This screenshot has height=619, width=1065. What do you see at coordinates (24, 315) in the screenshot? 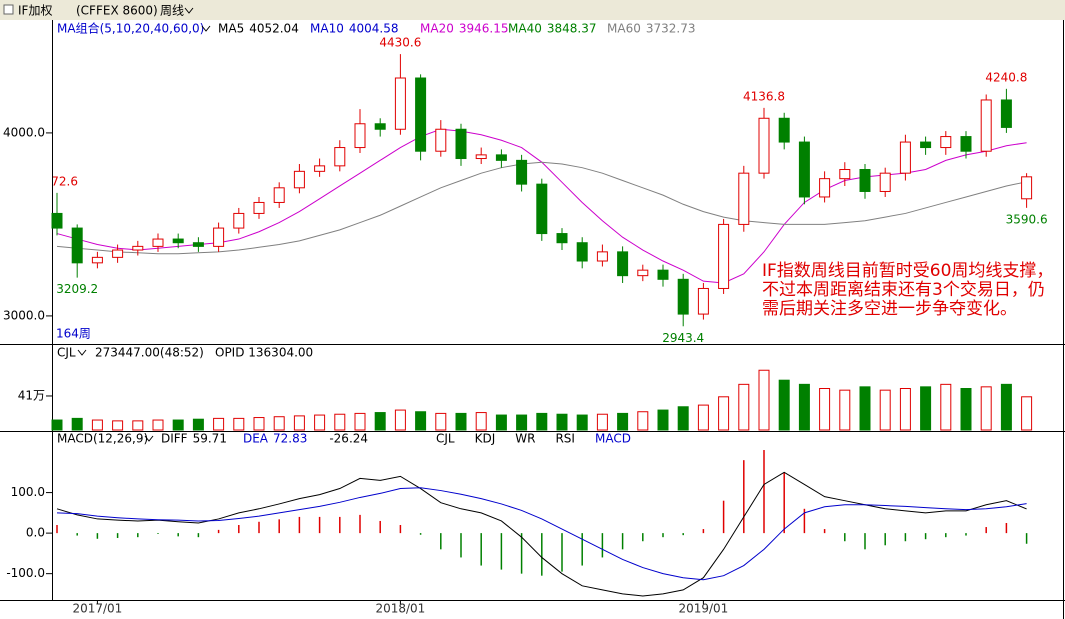
I see `y-tick-label: 3000.0` at bounding box center [24, 315].